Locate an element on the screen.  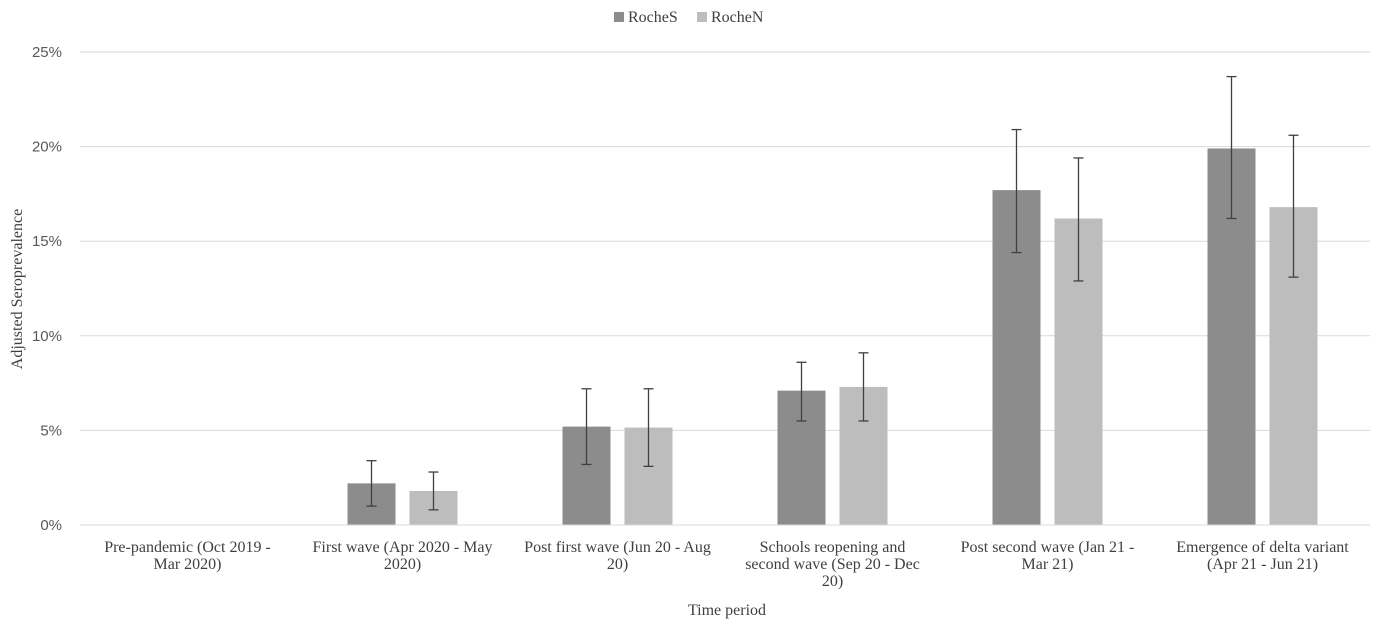
legend-label-roches: RocheS is located at coordinates (653, 17).